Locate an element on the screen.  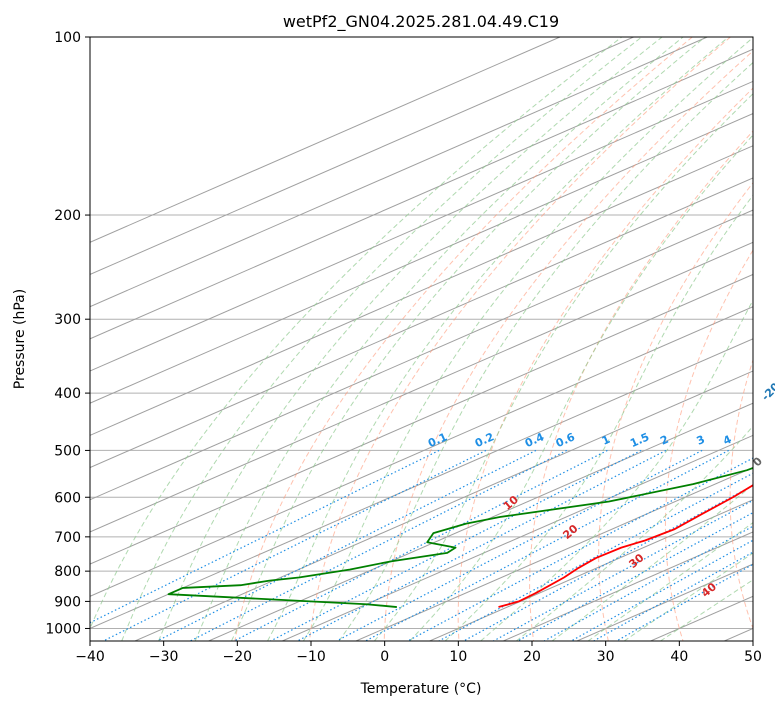
x-tick-label: 30 is located at coordinates (606, 657).